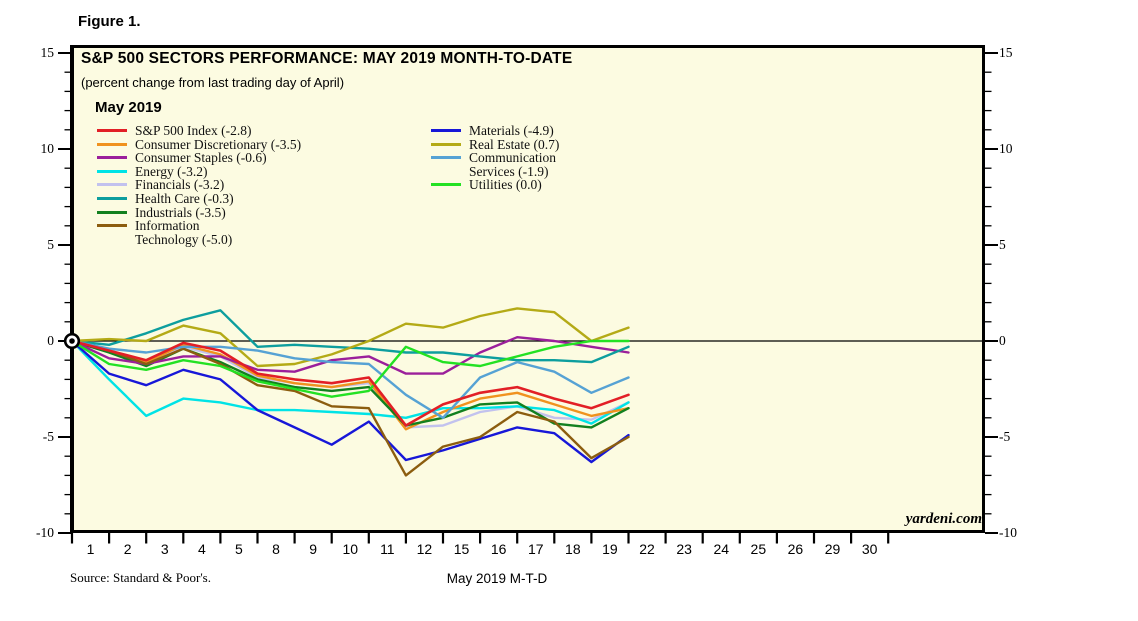 The width and height of the screenshot is (1138, 621). What do you see at coordinates (684, 549) in the screenshot?
I see `x-axis-label: 23` at bounding box center [684, 549].